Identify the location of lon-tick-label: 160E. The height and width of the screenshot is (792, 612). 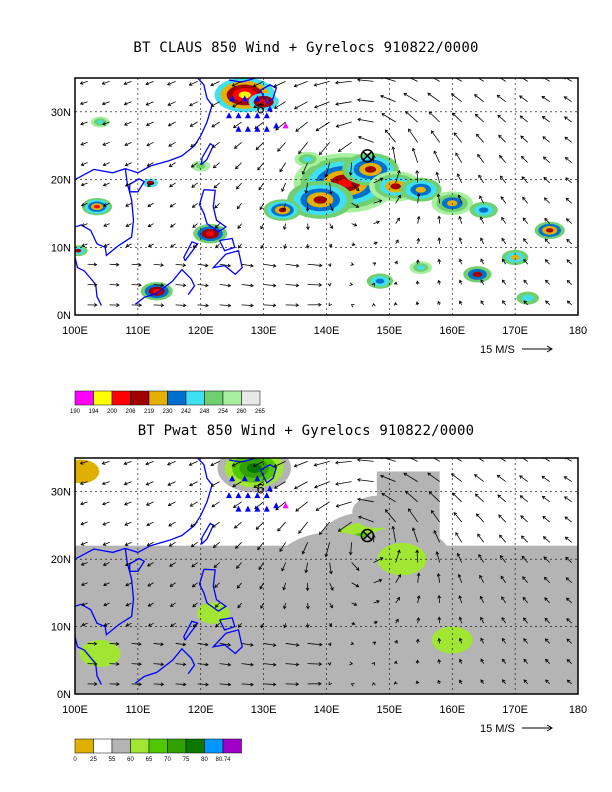
(452, 331).